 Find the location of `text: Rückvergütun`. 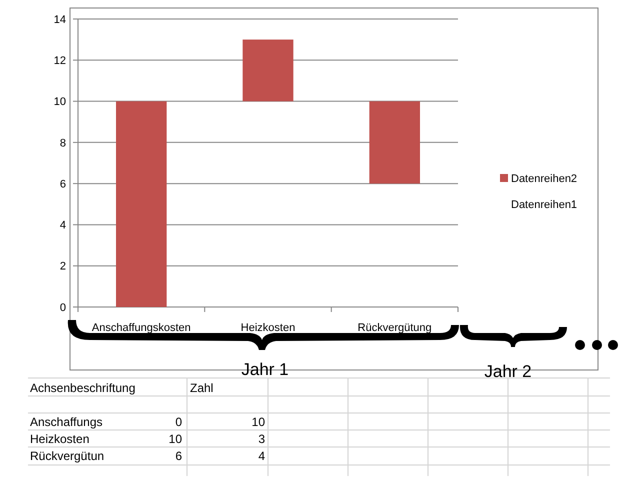

text: Rückvergütun is located at coordinates (67, 456).